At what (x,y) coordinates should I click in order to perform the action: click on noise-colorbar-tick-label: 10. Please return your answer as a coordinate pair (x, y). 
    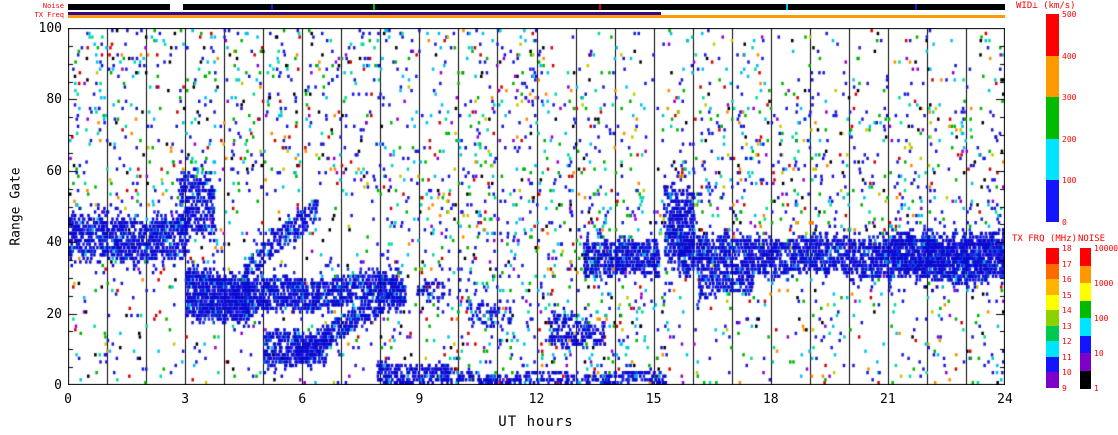
    Looking at the image, I should click on (1099, 353).